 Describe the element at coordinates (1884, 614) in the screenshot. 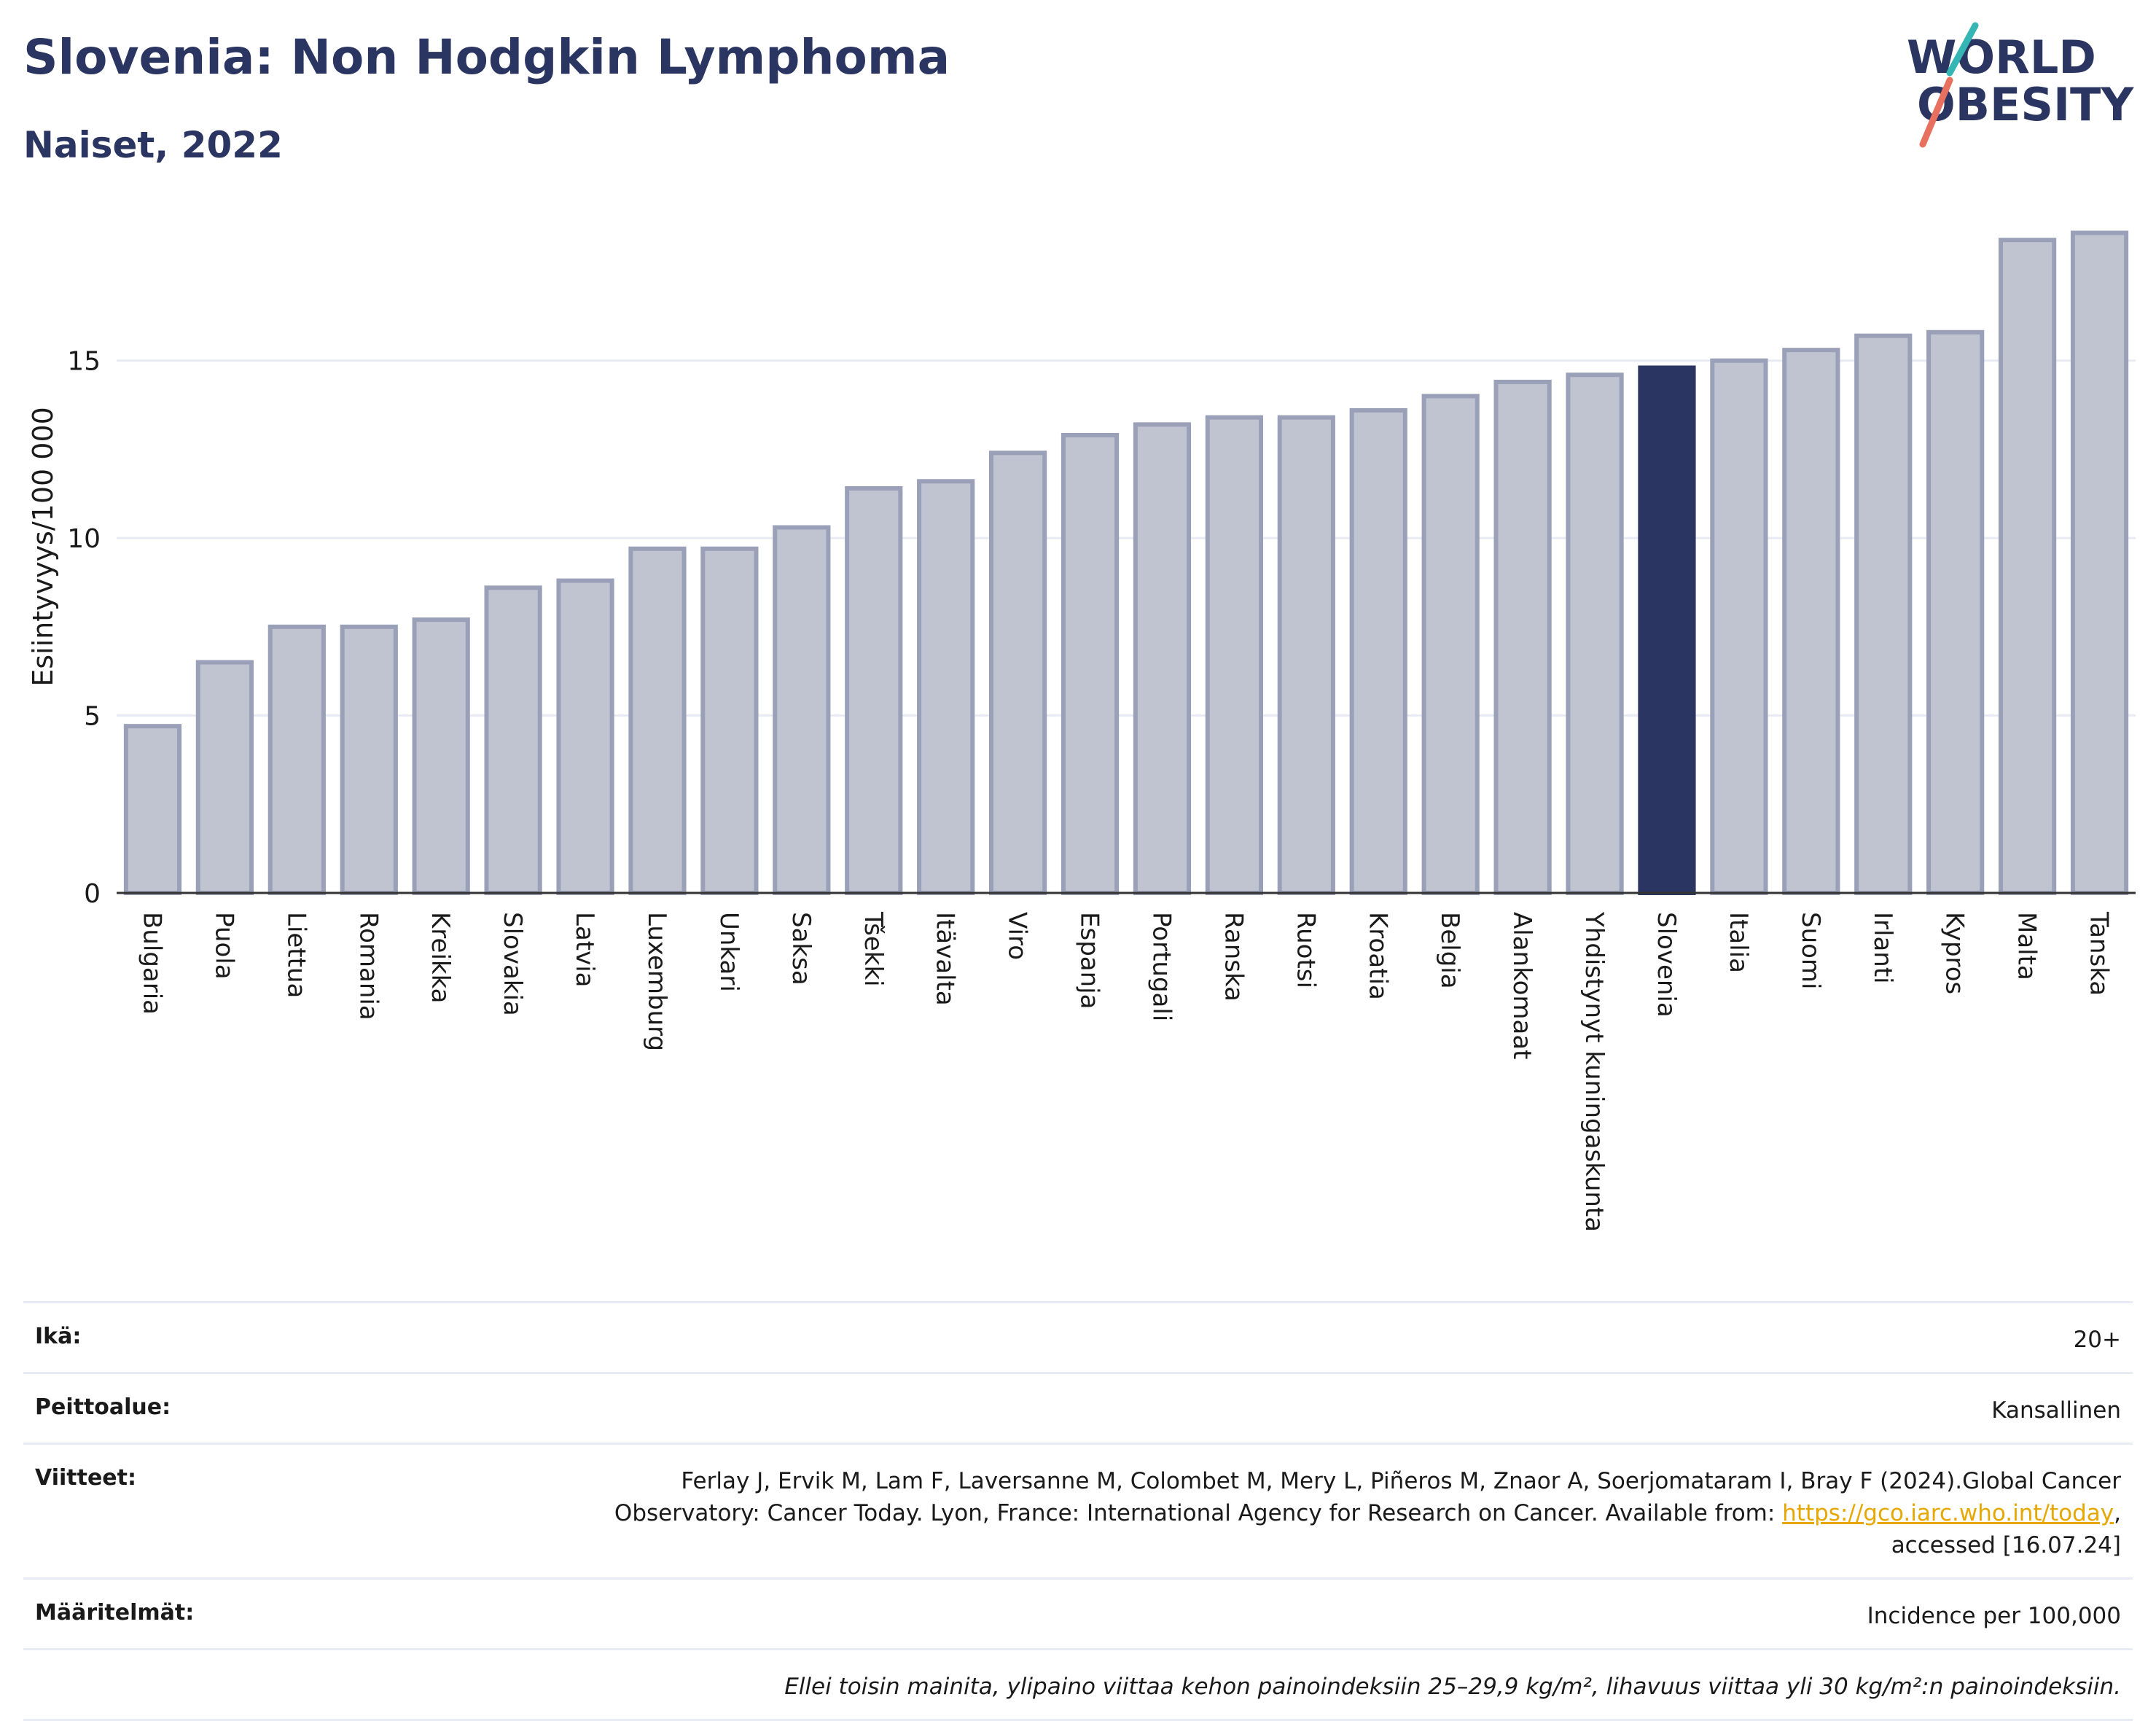

I see `bar-irlanti` at that location.